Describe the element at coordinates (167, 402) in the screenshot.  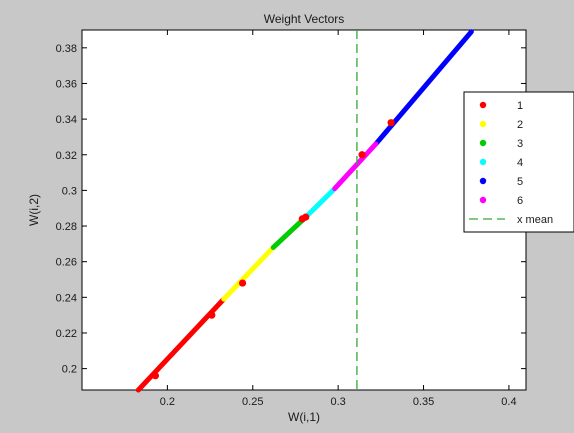
I see `x-tick-label: 0.2` at that location.